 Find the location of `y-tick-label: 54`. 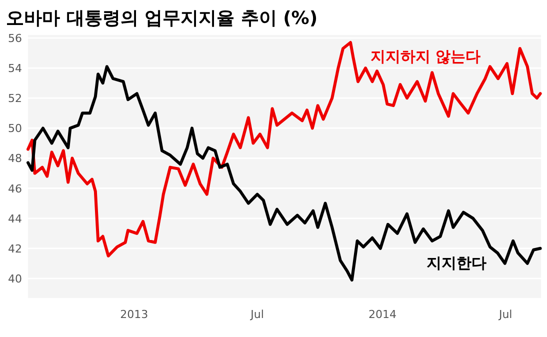

y-tick-label: 54 is located at coordinates (15, 69).